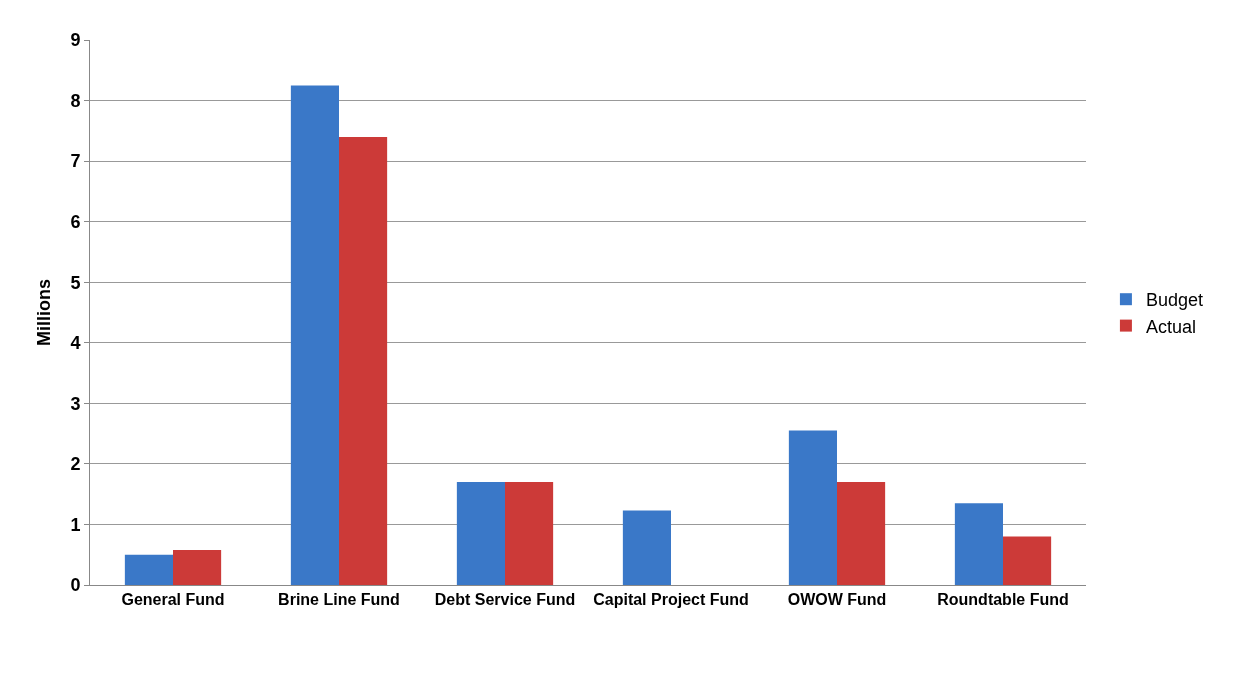 Image resolution: width=1256 pixels, height=675 pixels. I want to click on y-tick-label: 6, so click(75, 221).